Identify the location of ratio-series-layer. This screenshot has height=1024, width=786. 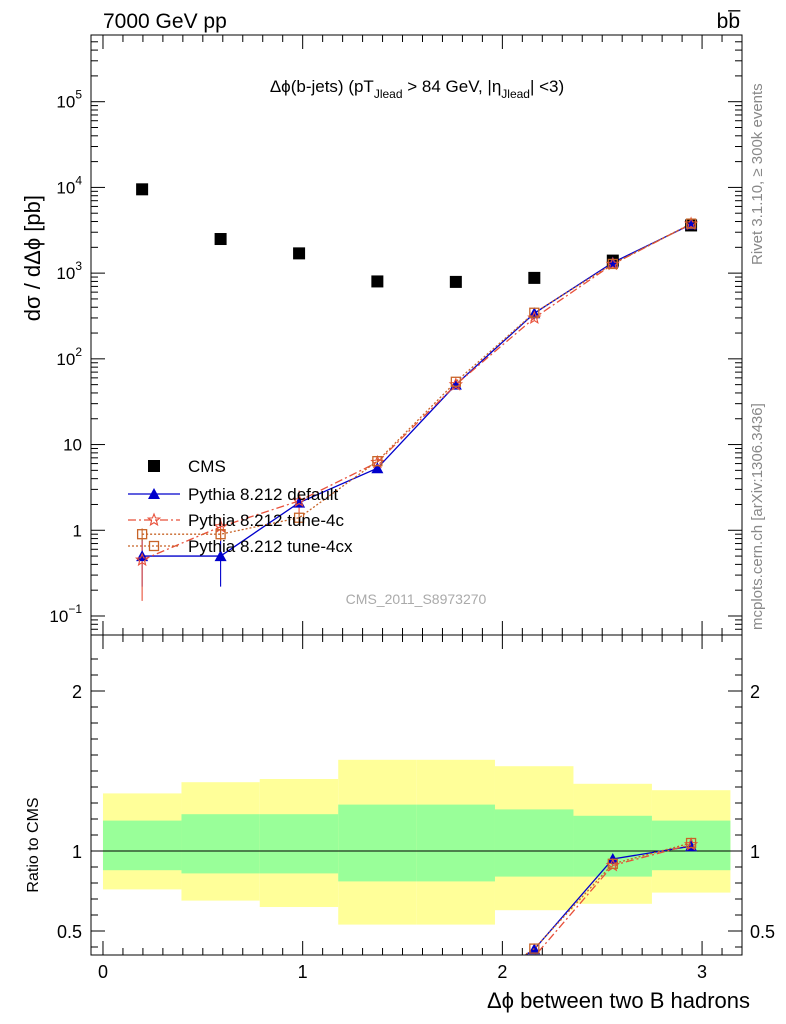
(611, 896).